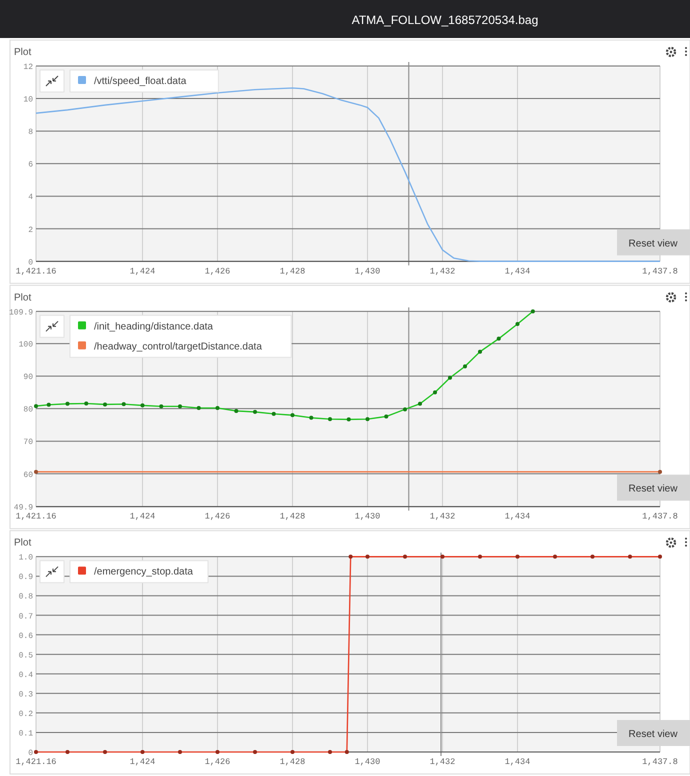 The image size is (690, 776). I want to click on y-tick-label: 60, so click(28, 475).